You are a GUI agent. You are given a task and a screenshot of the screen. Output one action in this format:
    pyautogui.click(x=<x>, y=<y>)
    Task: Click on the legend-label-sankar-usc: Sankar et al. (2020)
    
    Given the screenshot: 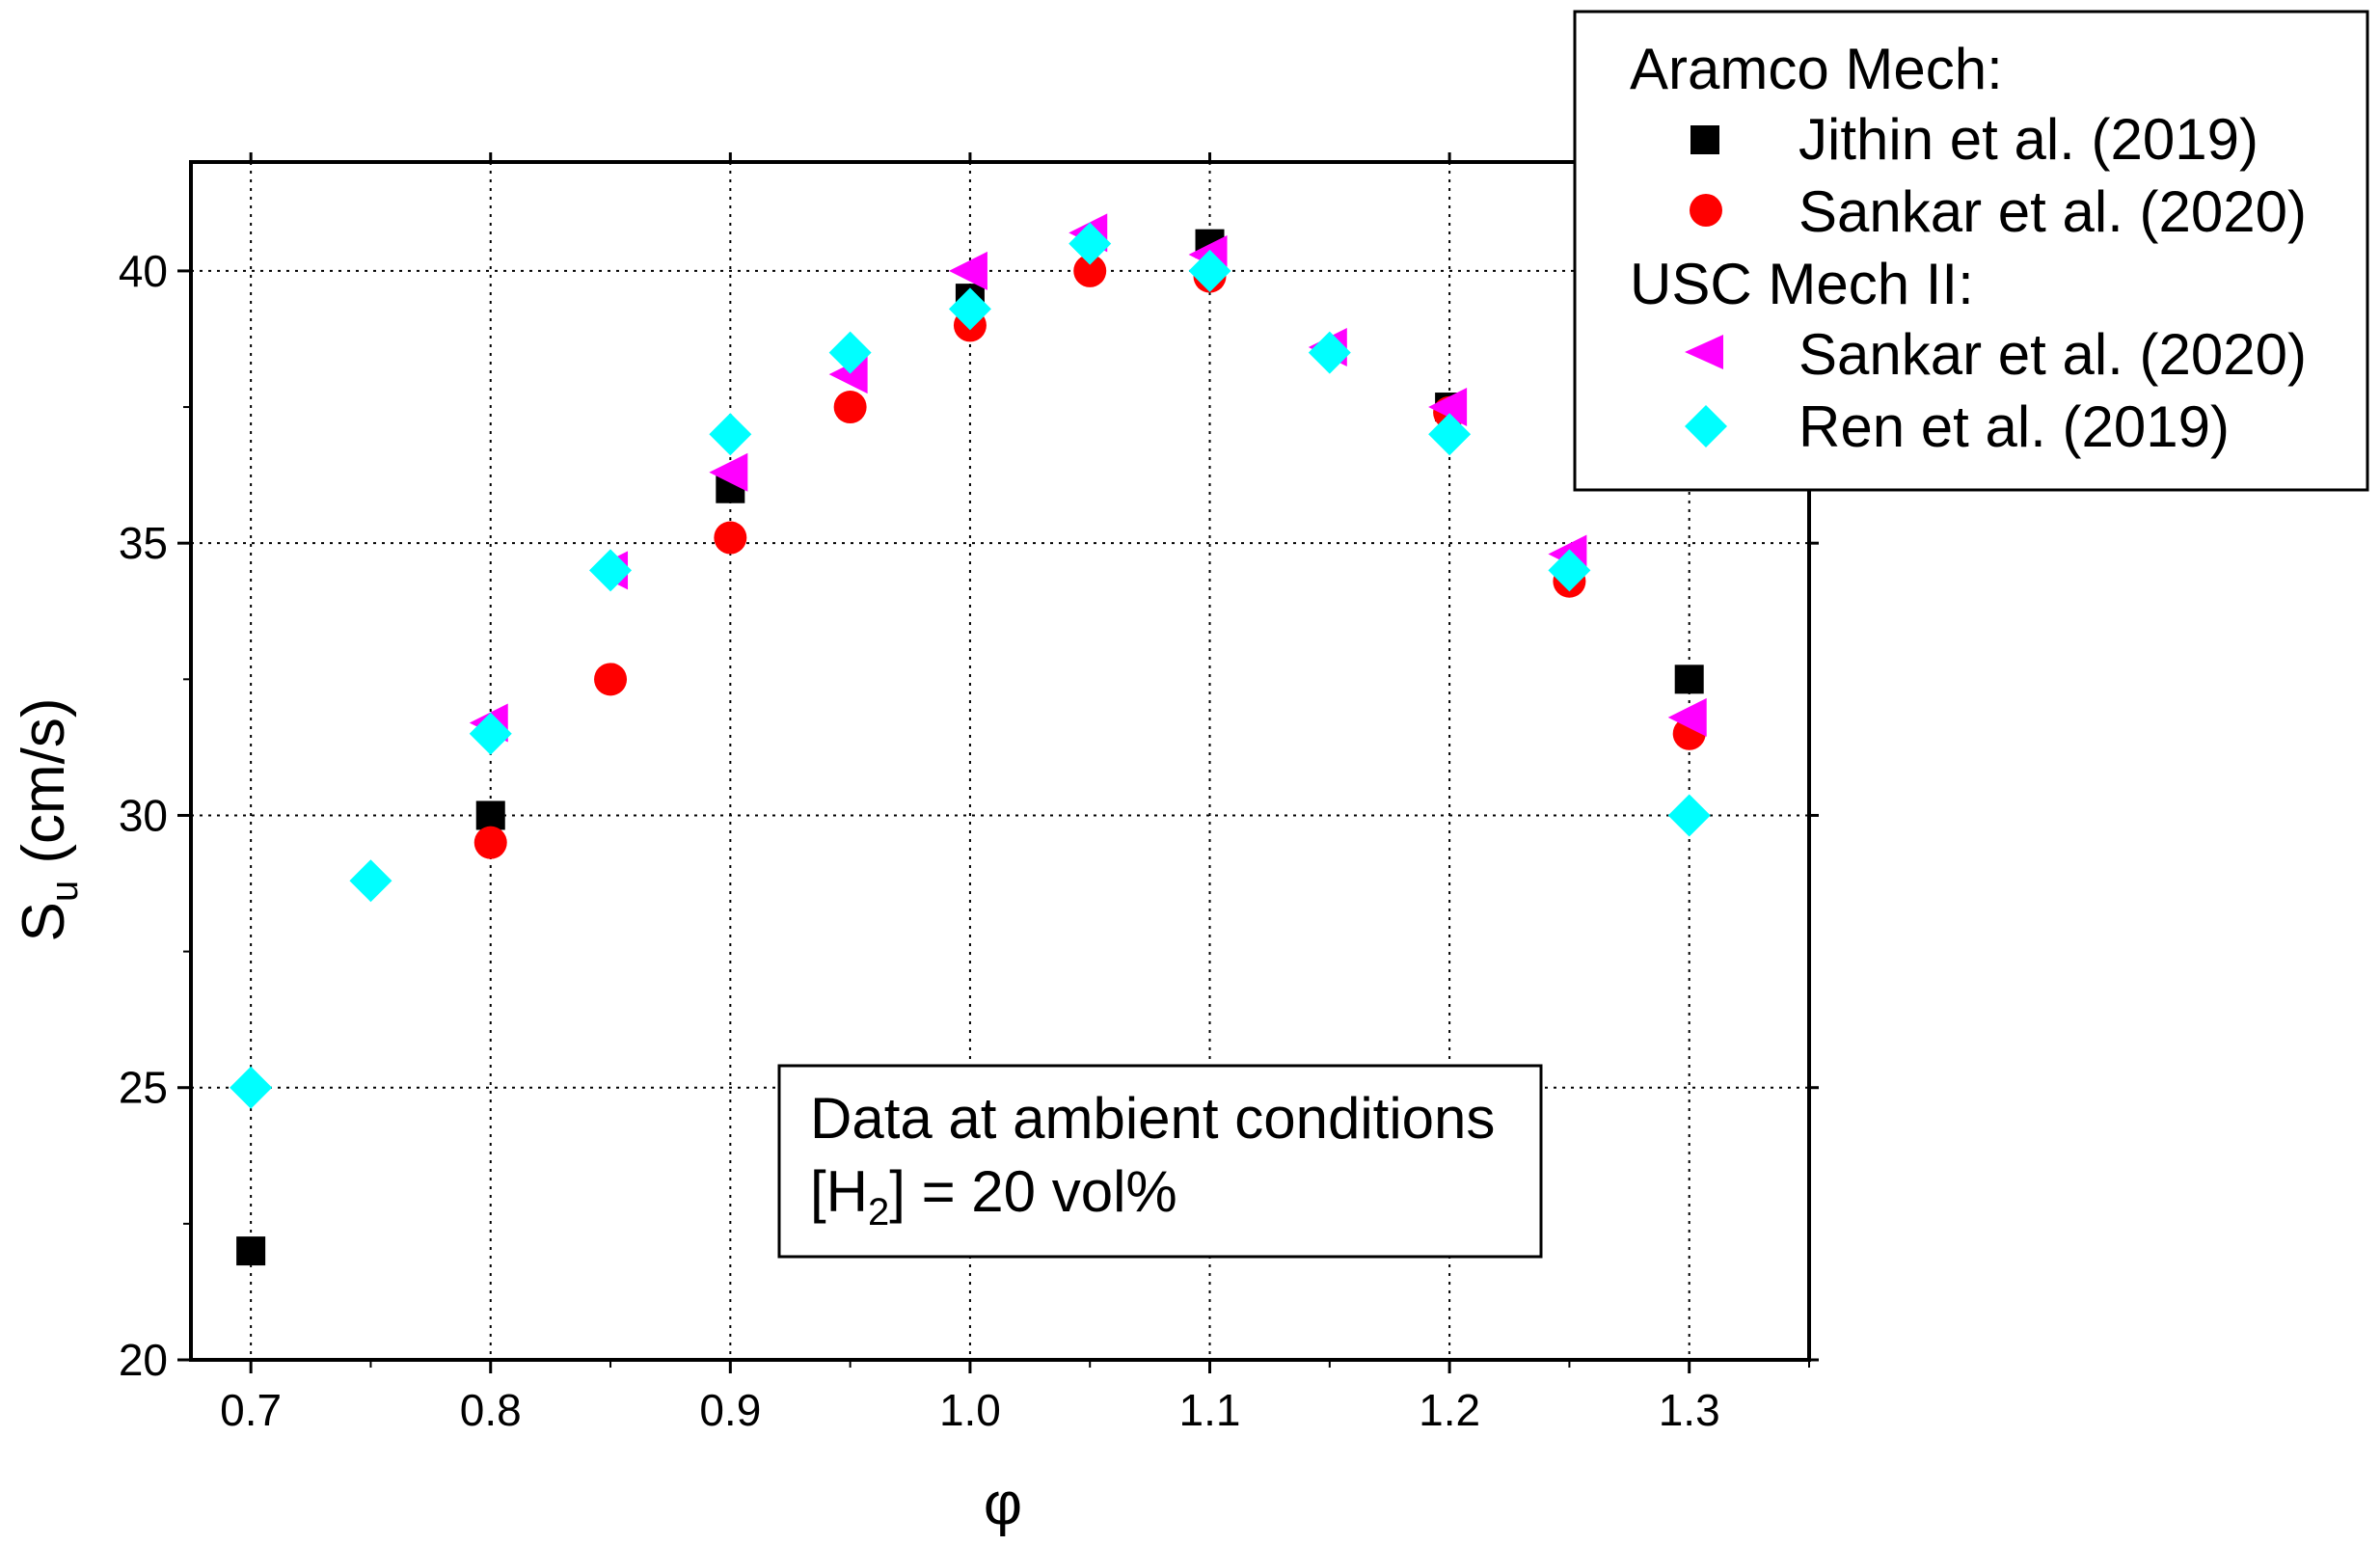 What is the action you would take?
    pyautogui.click(x=2053, y=354)
    